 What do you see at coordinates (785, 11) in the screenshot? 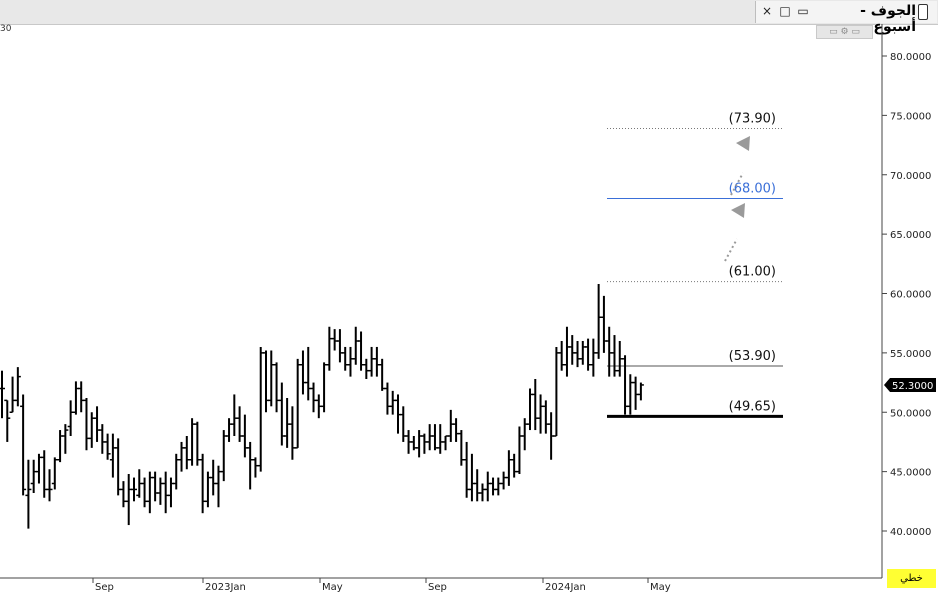
I see `restore-icon: □` at bounding box center [785, 11].